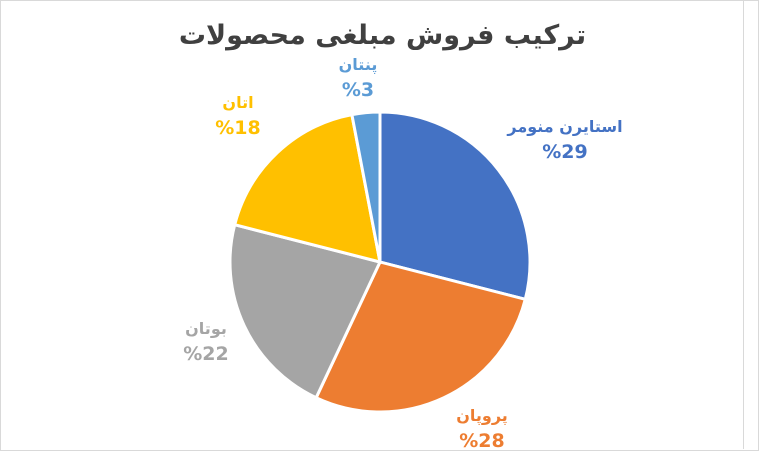  What do you see at coordinates (482, 416) in the screenshot?
I see `slice-category-label: پروپان` at bounding box center [482, 416].